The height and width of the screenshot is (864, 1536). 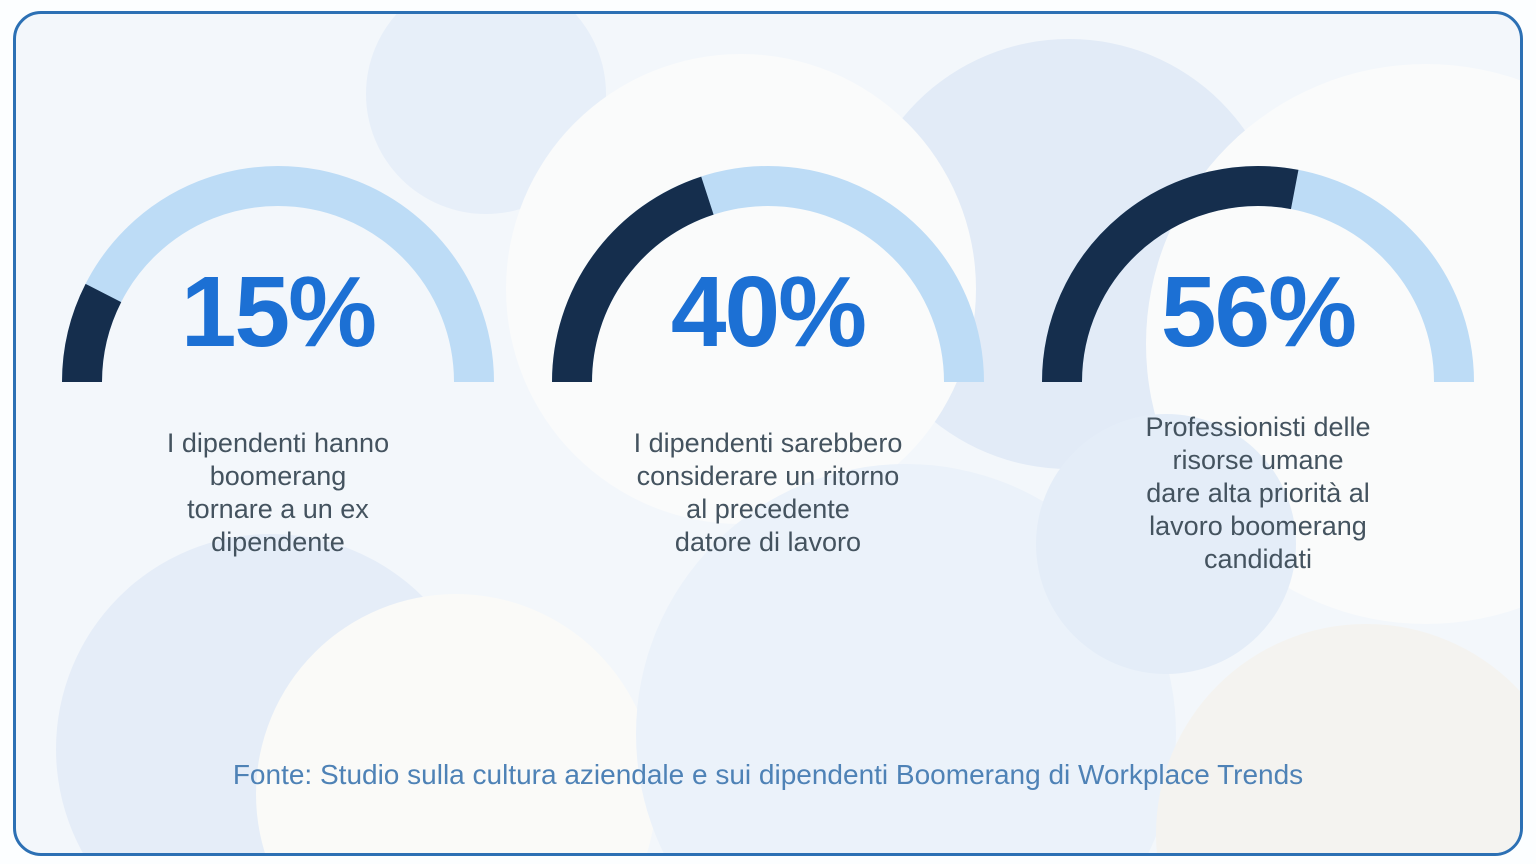 I want to click on gauge-description-line: Professionisti delle, so click(x=1258, y=426).